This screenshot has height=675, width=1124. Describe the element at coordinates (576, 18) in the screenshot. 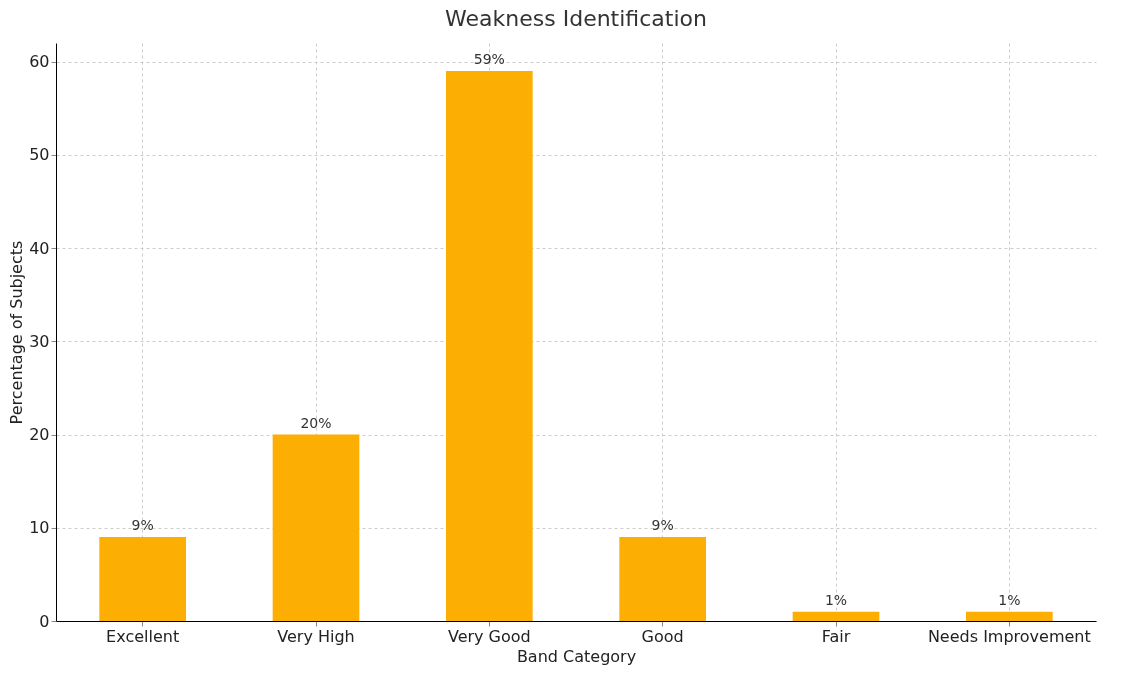

I see `chart-title: Weakness Identification` at that location.